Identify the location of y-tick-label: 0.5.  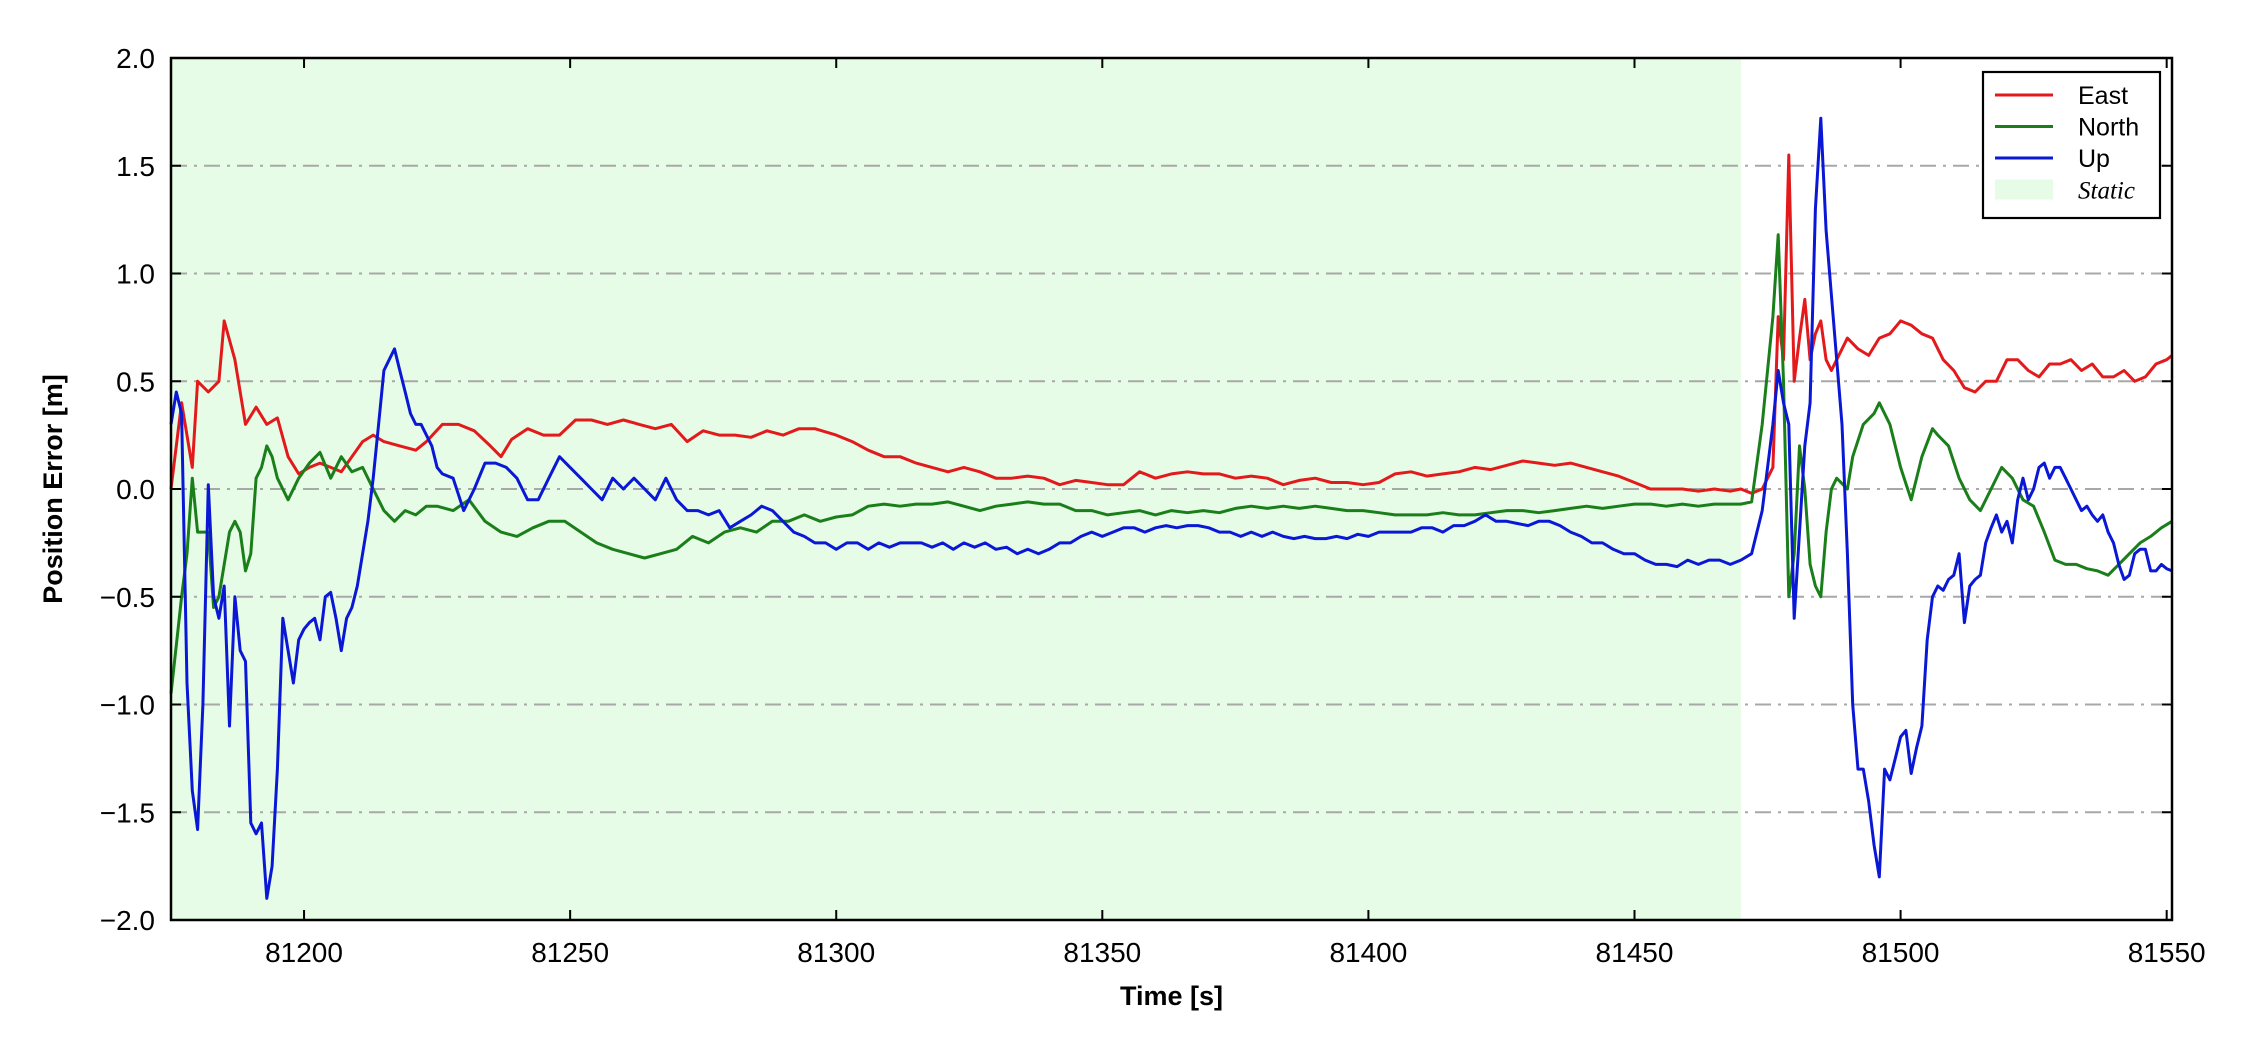
(135, 381).